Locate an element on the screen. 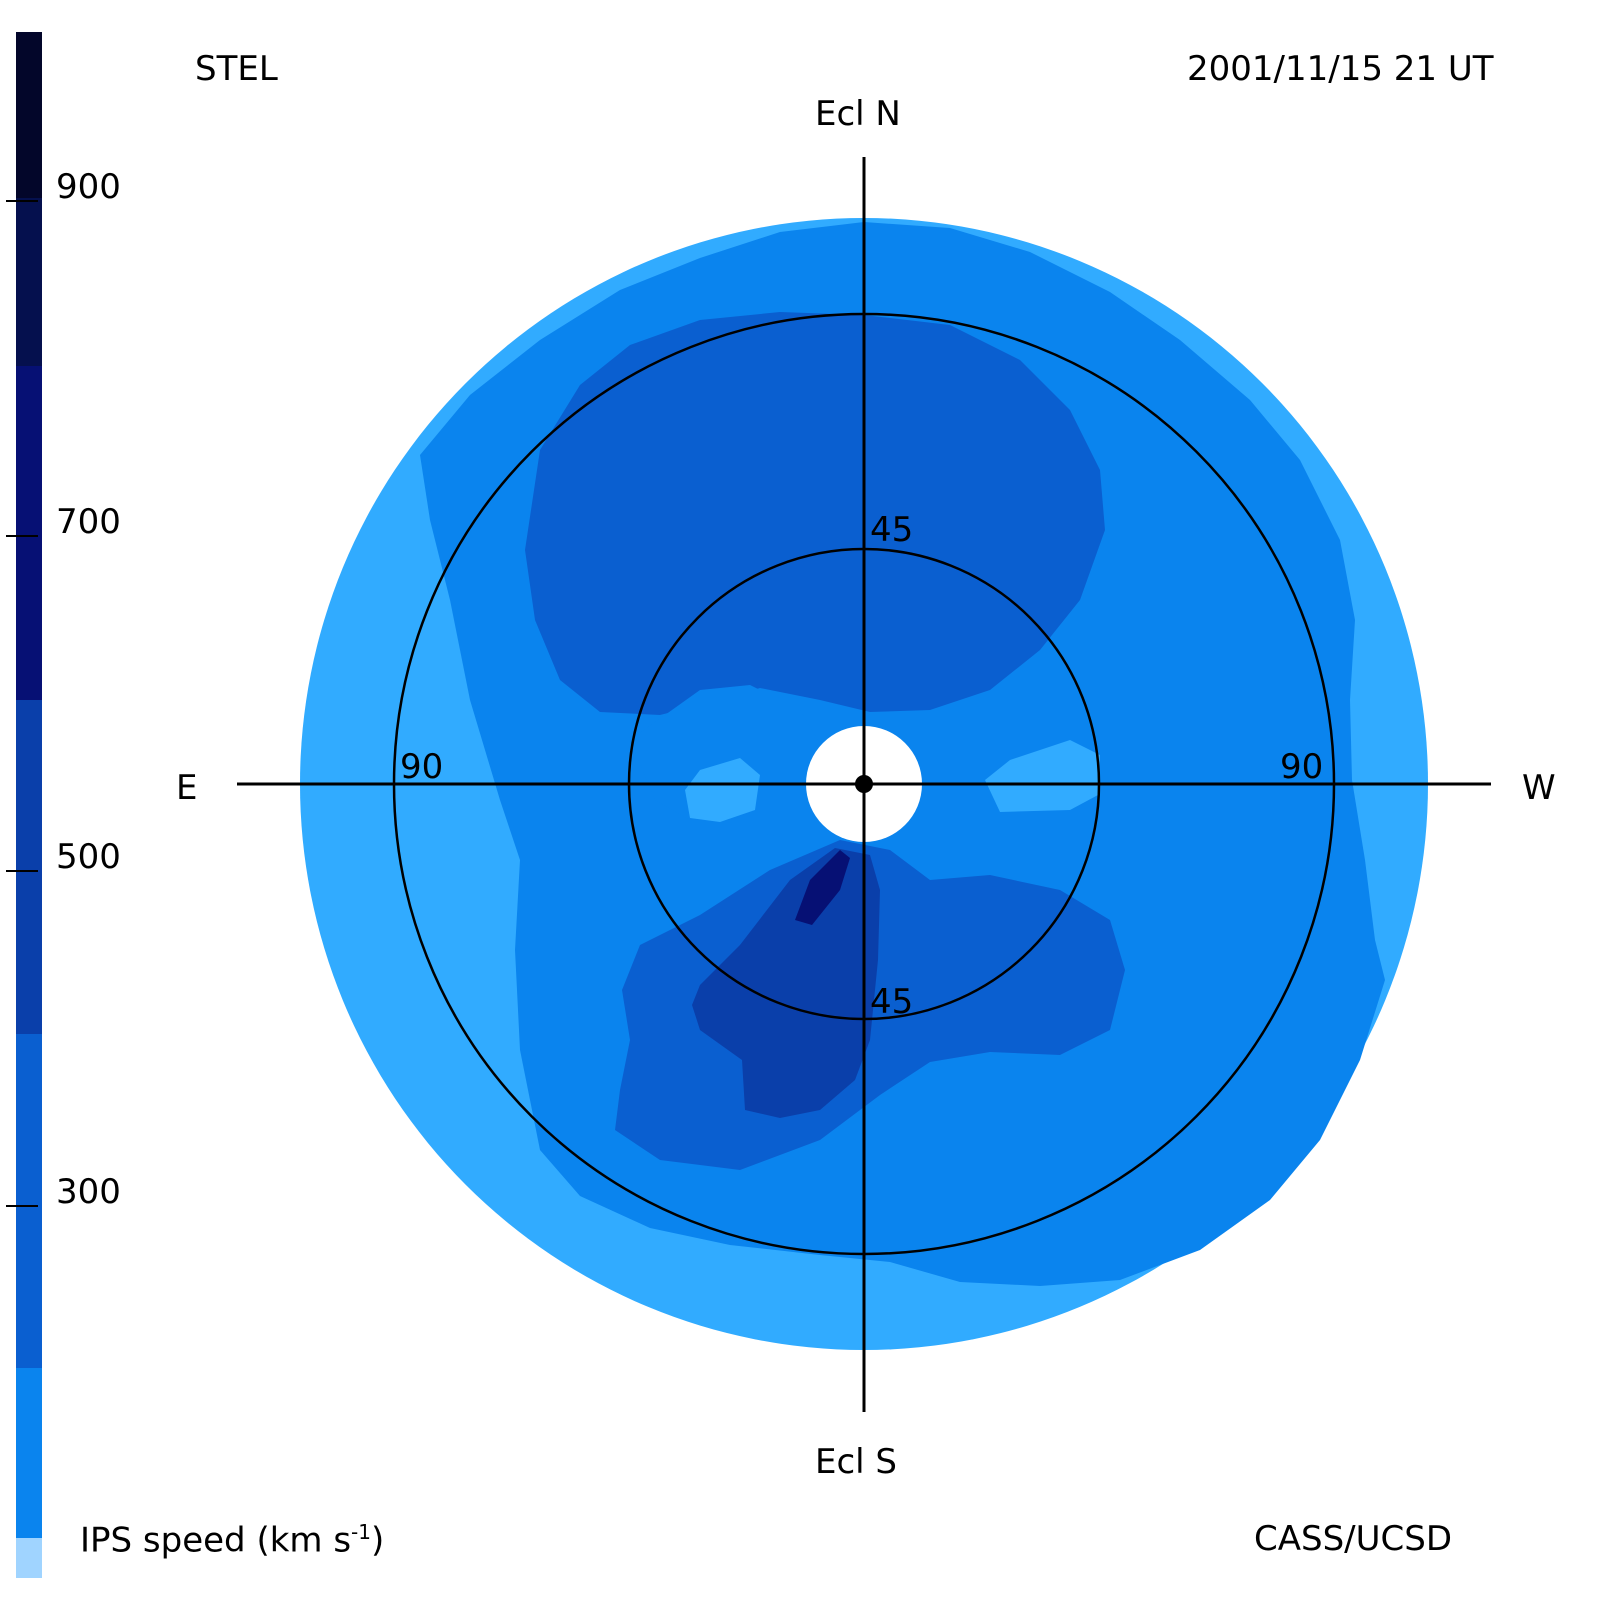 This screenshot has height=1600, width=1600. observatory-label: STEL is located at coordinates (236, 69).